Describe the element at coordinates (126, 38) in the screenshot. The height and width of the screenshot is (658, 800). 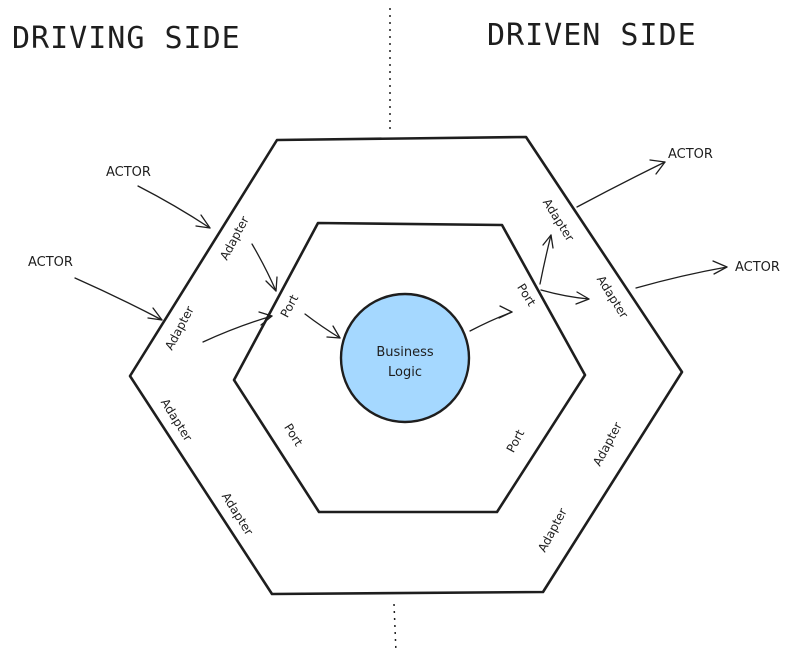
I see `driving-side-heading: DRIVING SIDE` at that location.